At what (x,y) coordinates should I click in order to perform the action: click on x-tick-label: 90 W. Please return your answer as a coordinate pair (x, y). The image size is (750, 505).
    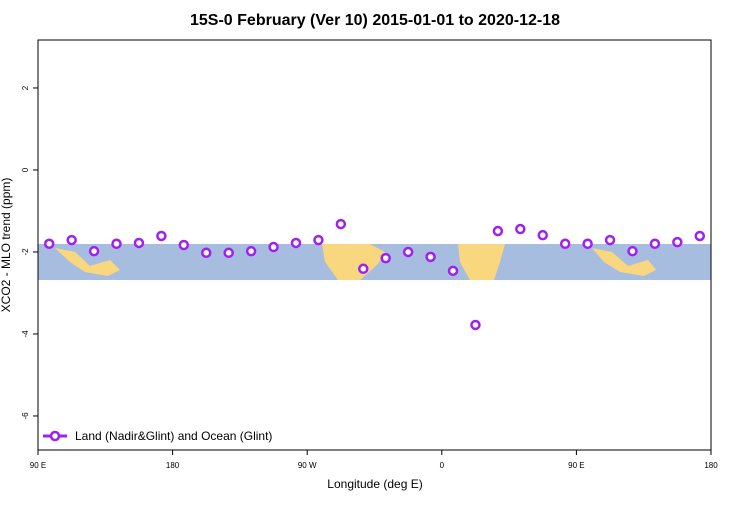
    Looking at the image, I should click on (307, 465).